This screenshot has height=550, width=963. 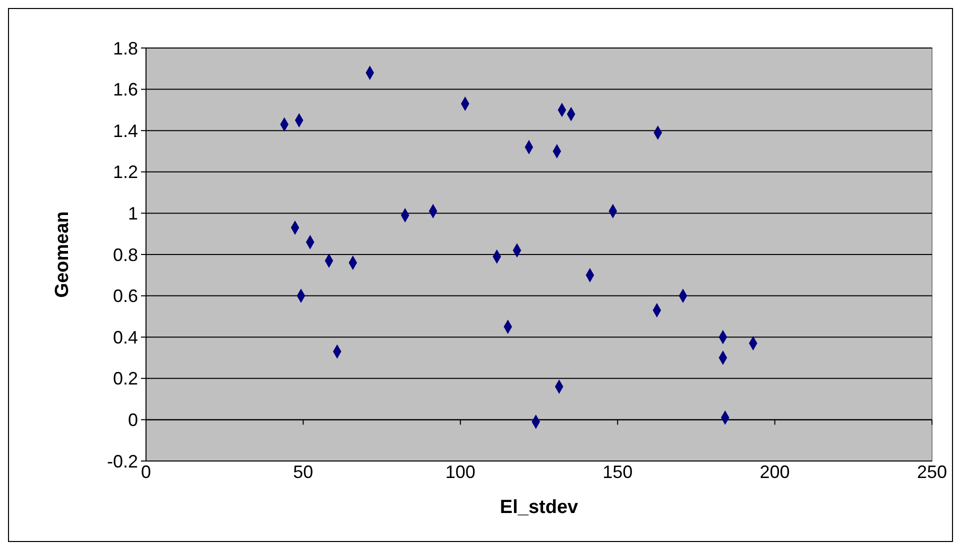 I want to click on x-tick-label: 100, so click(x=460, y=472).